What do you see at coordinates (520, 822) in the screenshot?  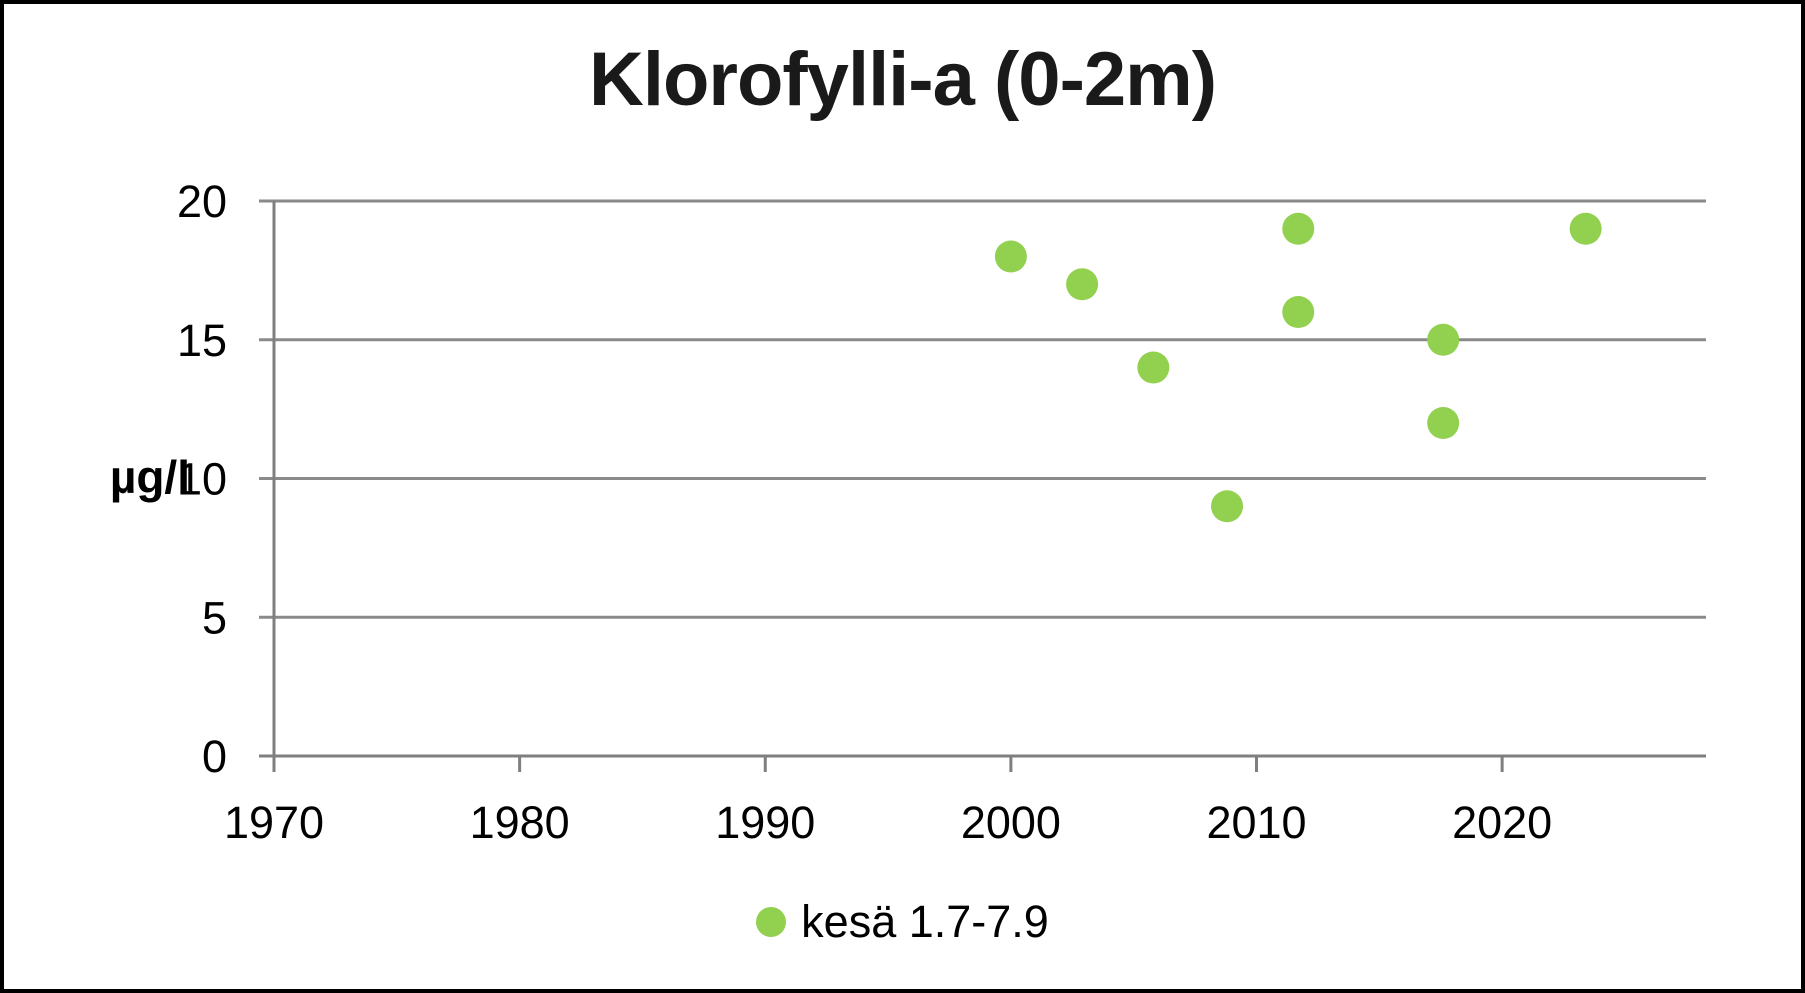 I see `x-tick-label: 1980` at bounding box center [520, 822].